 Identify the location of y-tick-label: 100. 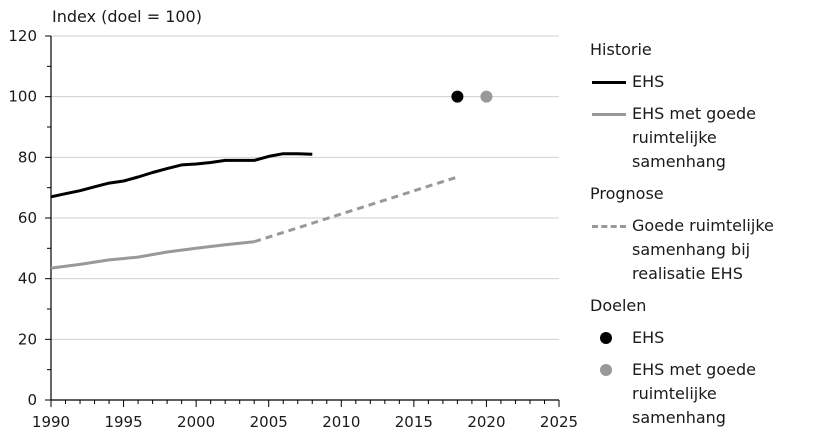
(22, 97).